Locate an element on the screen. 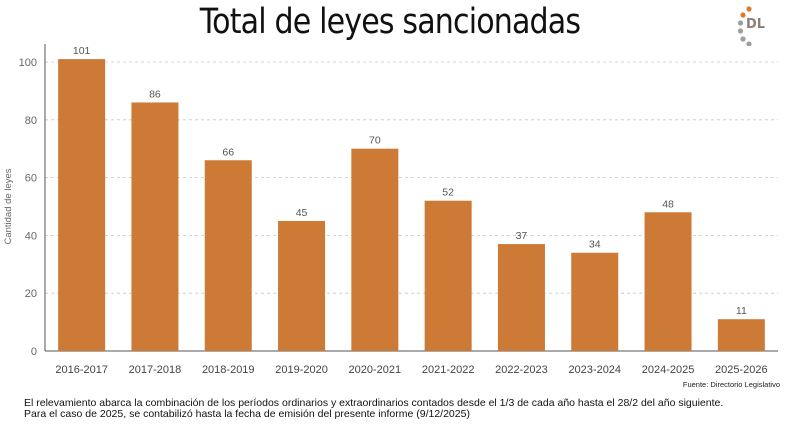 The image size is (800, 432). x-tick-label: 2023-2024 is located at coordinates (594, 370).